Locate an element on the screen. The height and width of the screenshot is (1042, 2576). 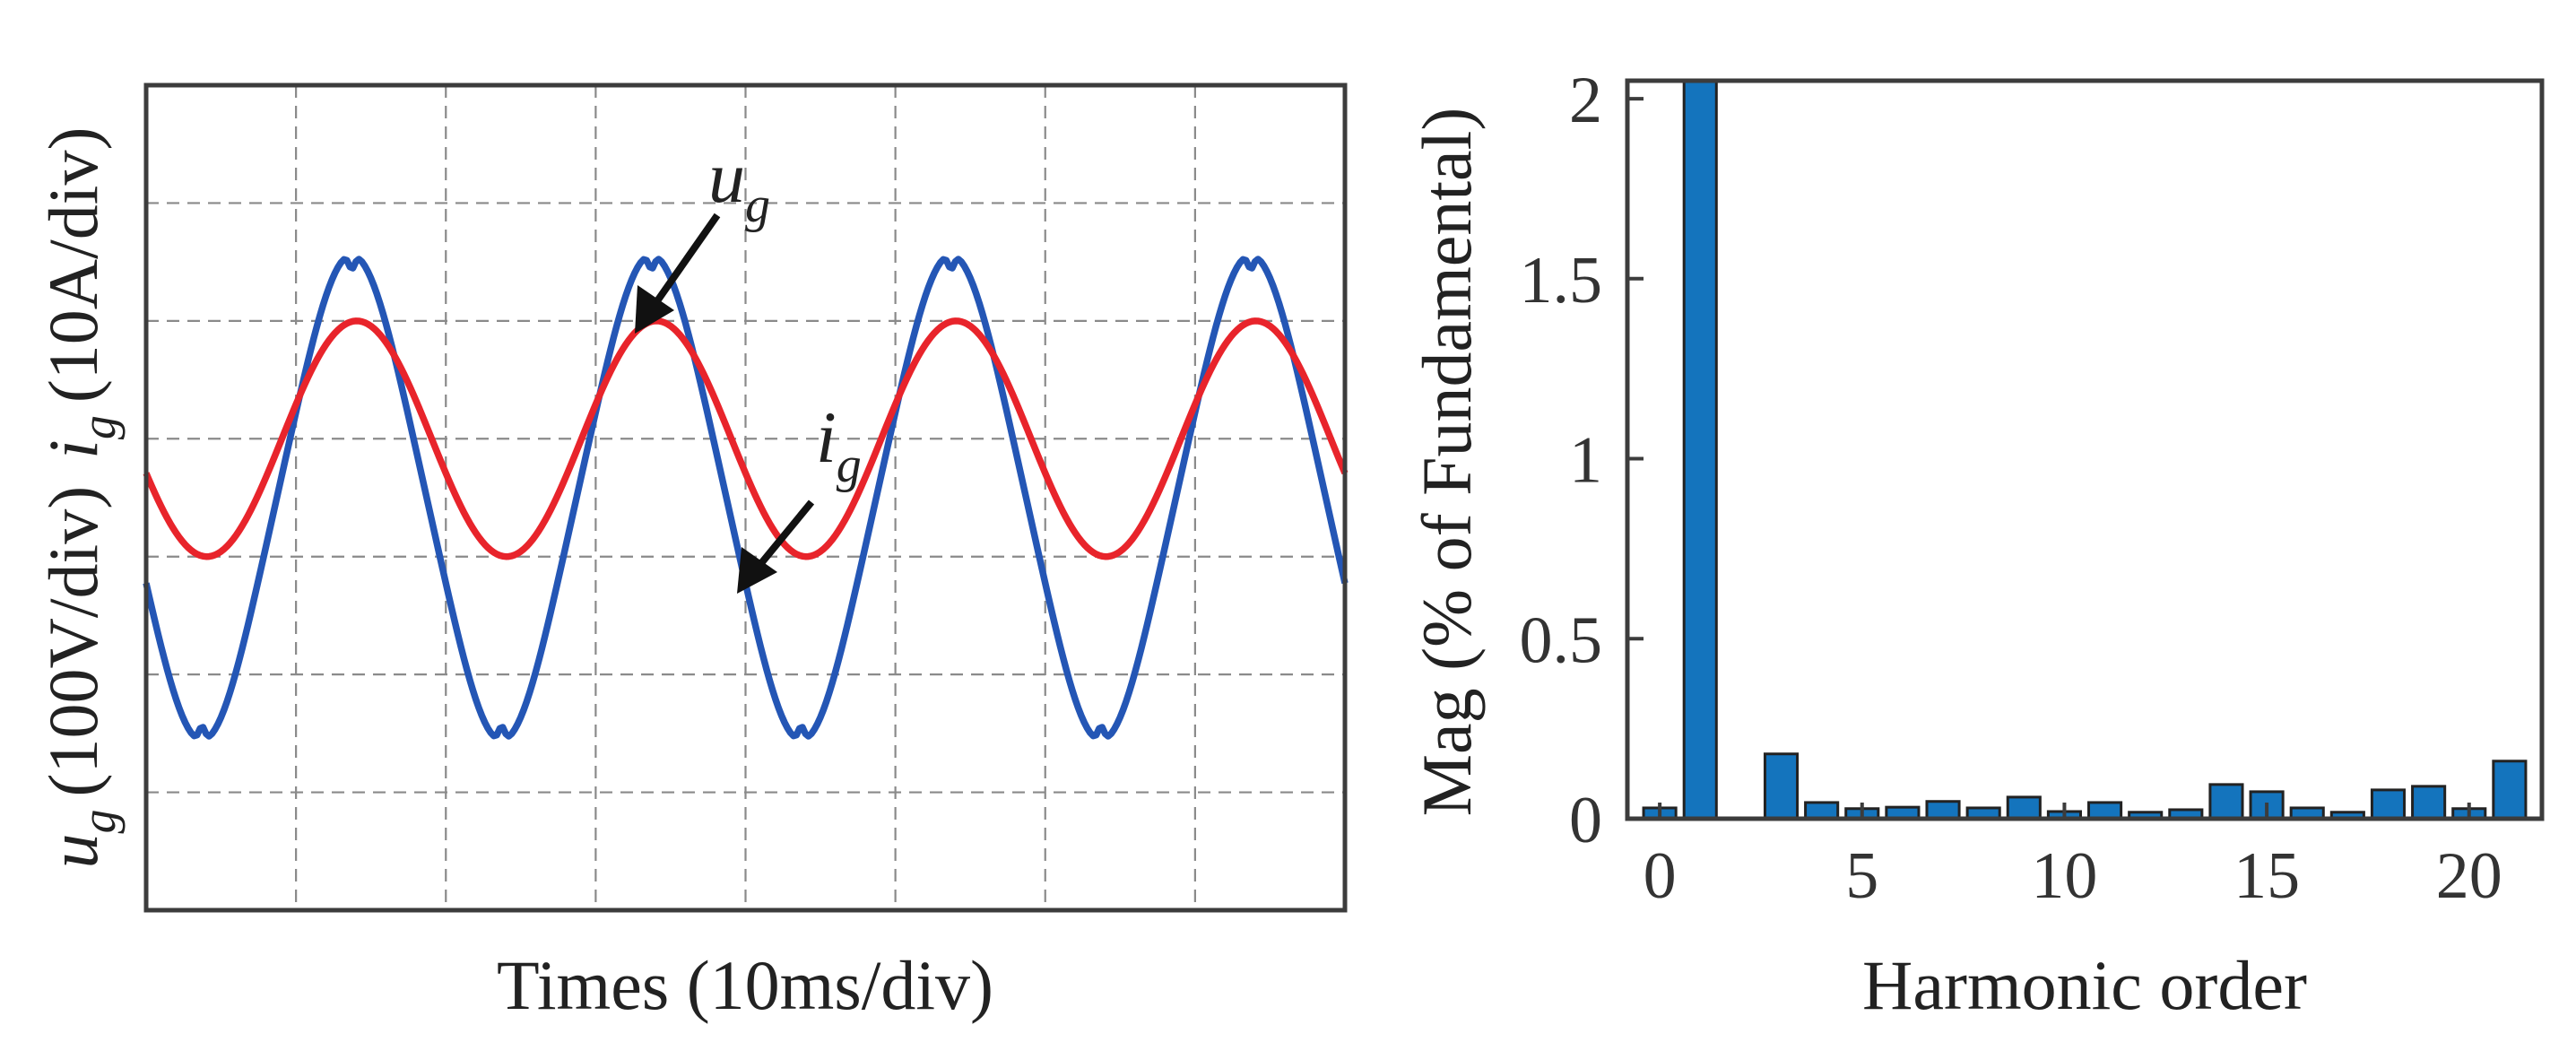
harmonic-x-axis-label: Harmonic order is located at coordinates (2084, 985).